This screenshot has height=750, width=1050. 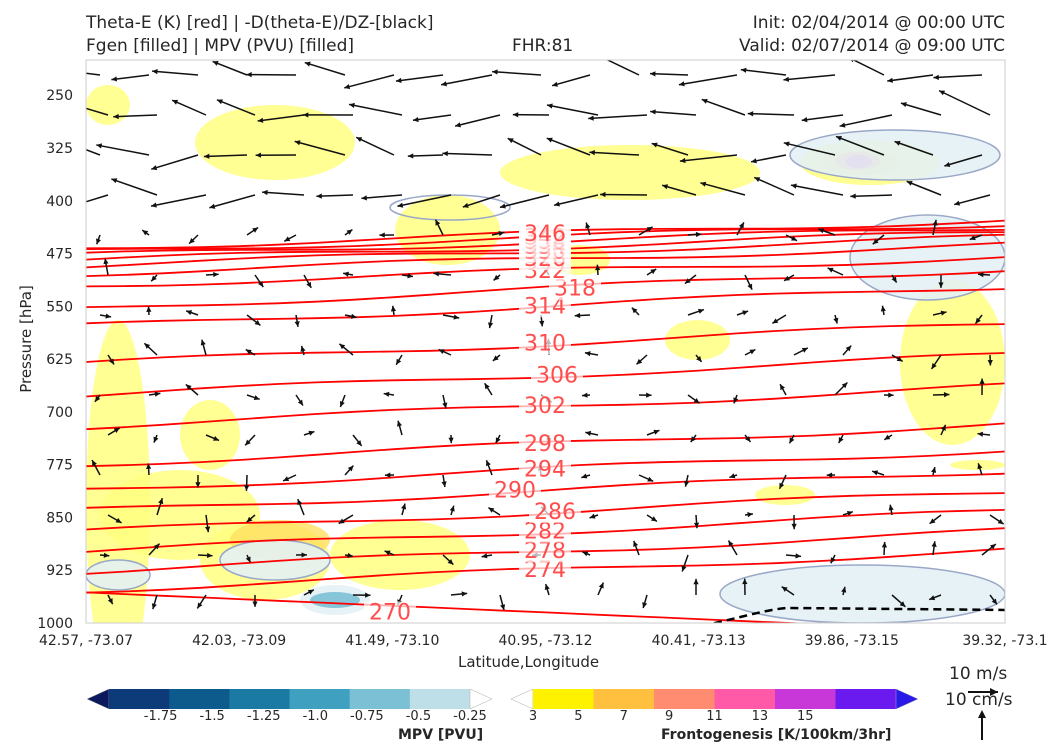 I want to click on x-tick-label-5: 39.86, -73.15, so click(x=852, y=641).